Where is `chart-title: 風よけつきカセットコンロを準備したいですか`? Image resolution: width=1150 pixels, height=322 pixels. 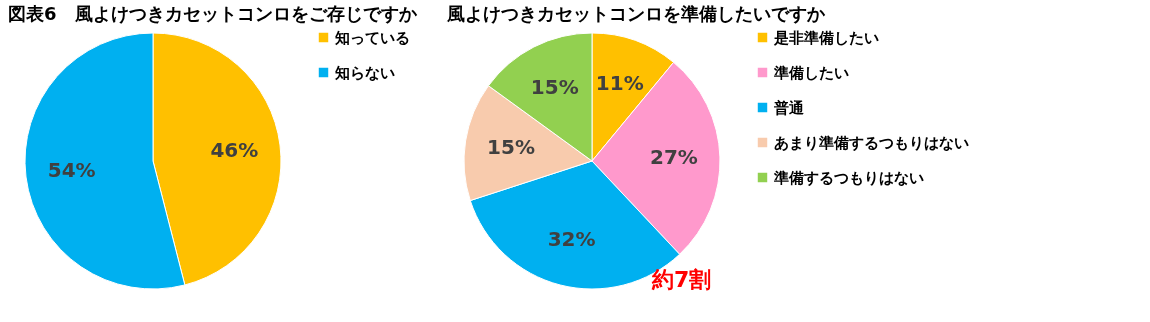 chart-title: 風よけつきカセットコンロを準備したいですか is located at coordinates (636, 13).